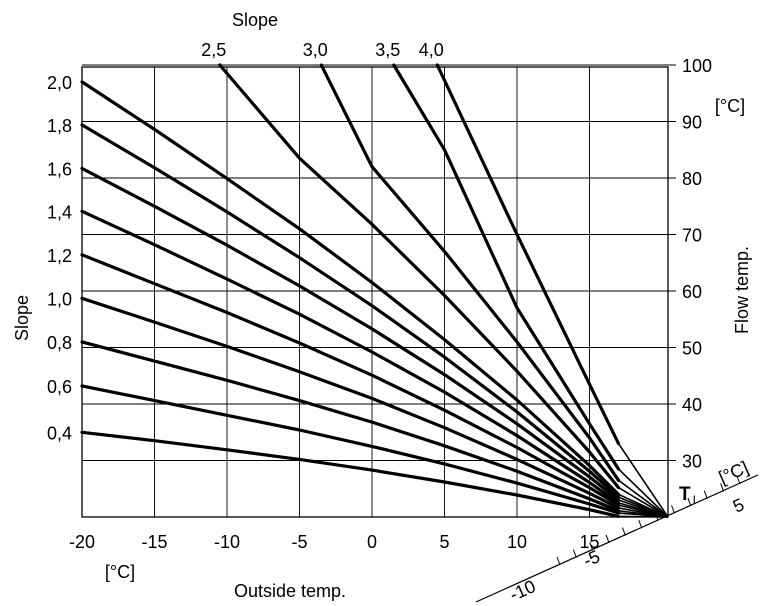 This screenshot has height=606, width=761. Describe the element at coordinates (738, 505) in the screenshot. I see `room-temp-tick-label: 5` at that location.